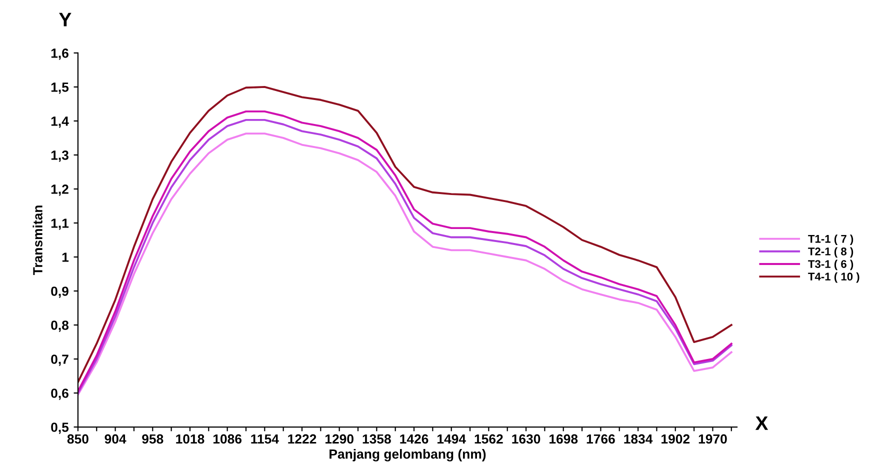 This screenshot has width=893, height=472. Describe the element at coordinates (59, 292) in the screenshot. I see `y-tick-label: 0,9` at that location.